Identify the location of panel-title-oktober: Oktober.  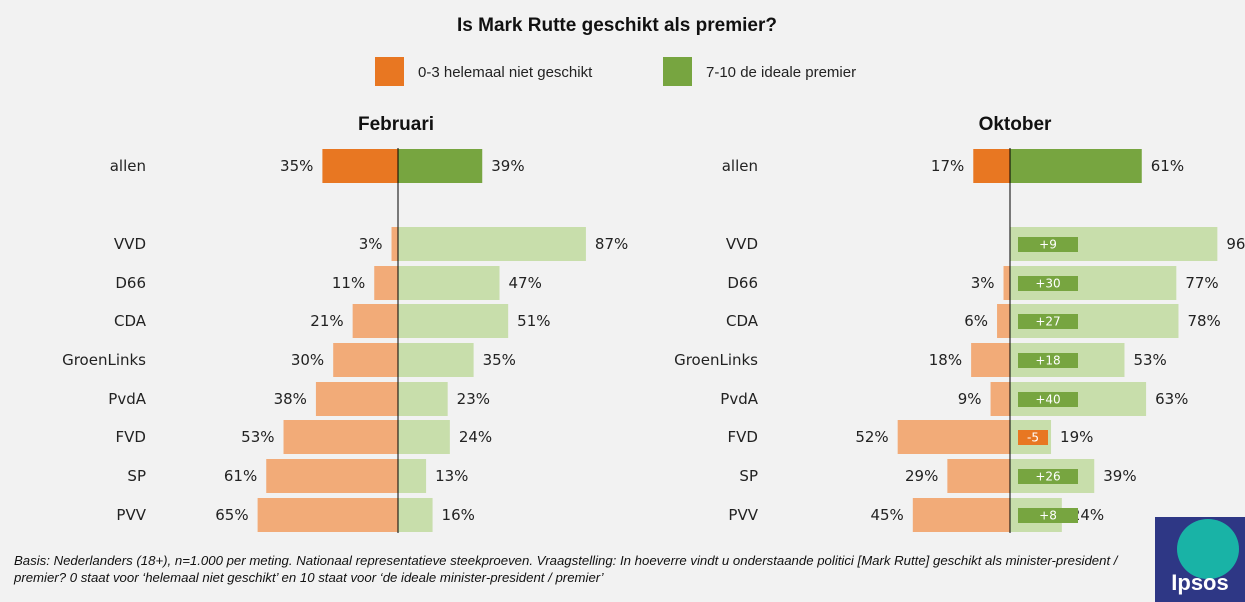
(1015, 124).